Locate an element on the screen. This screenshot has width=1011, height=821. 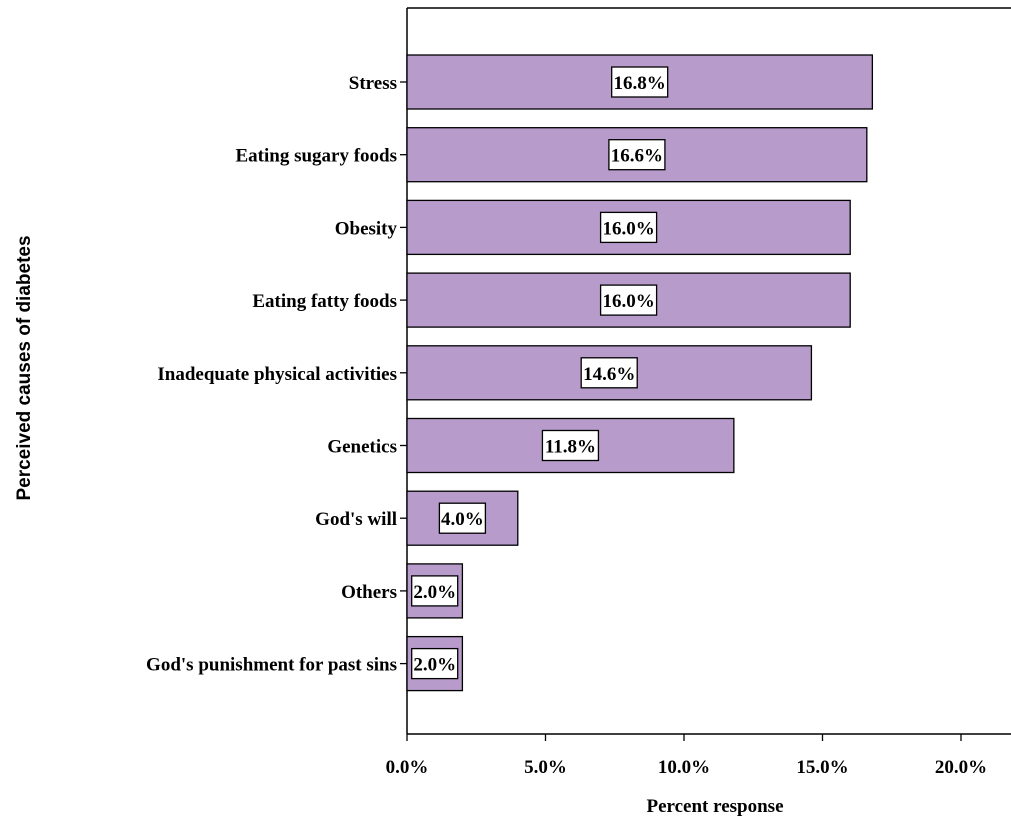
data-label: 16.6% is located at coordinates (637, 156).